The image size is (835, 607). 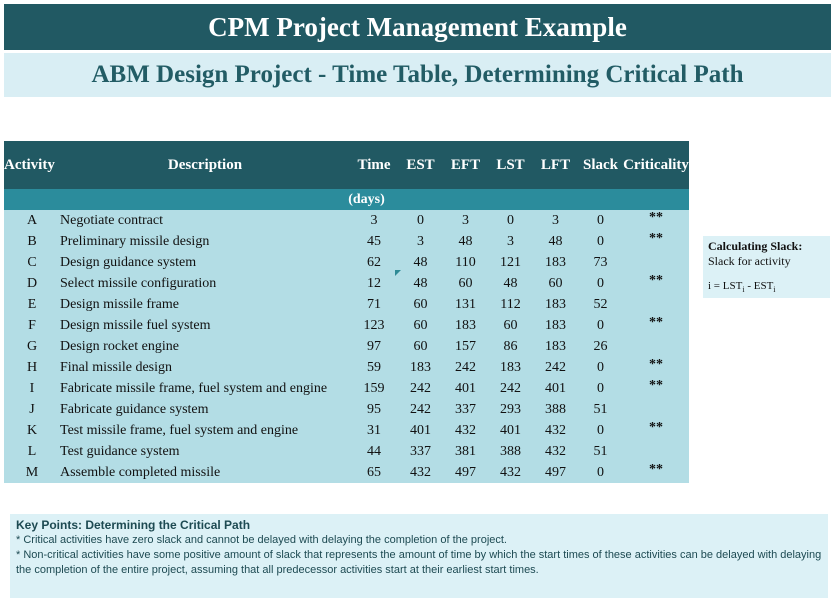 What do you see at coordinates (742, 287) in the screenshot?
I see `slack-formula: i = LSTi - ESTi` at bounding box center [742, 287].